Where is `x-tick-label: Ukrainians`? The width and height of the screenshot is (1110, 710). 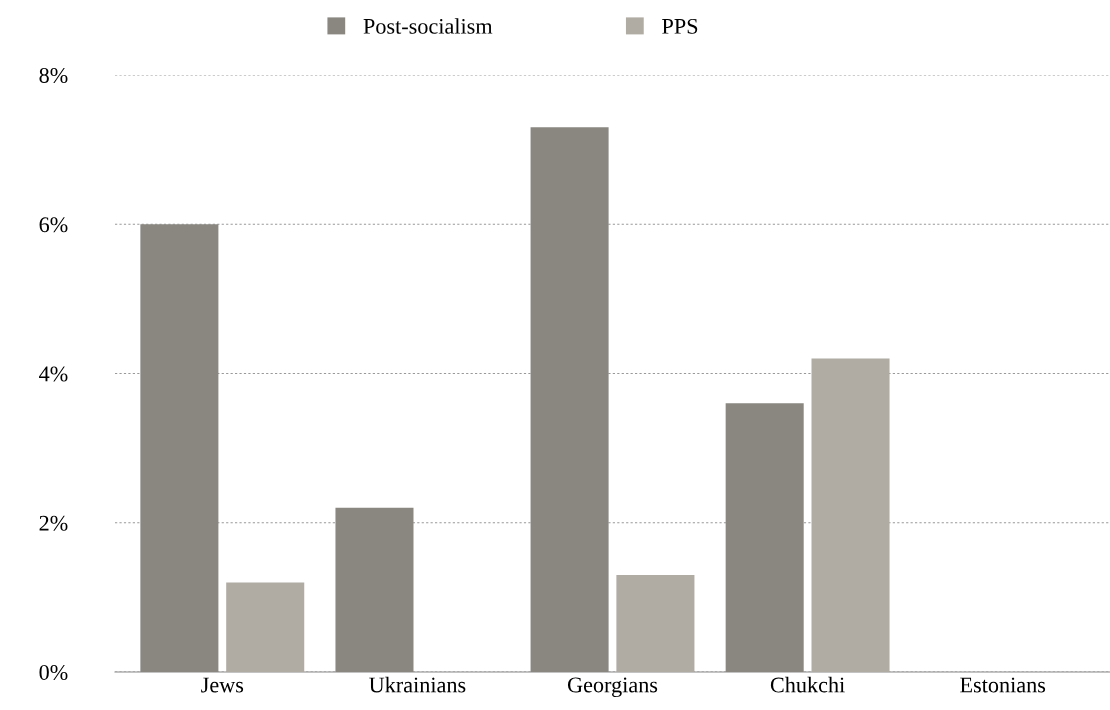
x-tick-label: Ukrainians is located at coordinates (417, 684).